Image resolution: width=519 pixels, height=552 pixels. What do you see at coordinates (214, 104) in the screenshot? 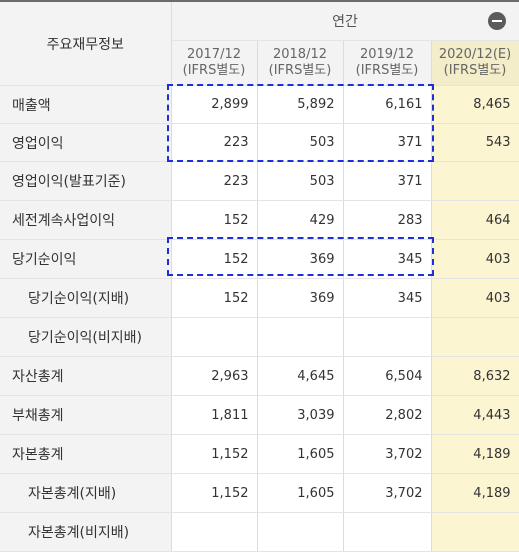
I see `table-cell: 2,899` at bounding box center [214, 104].